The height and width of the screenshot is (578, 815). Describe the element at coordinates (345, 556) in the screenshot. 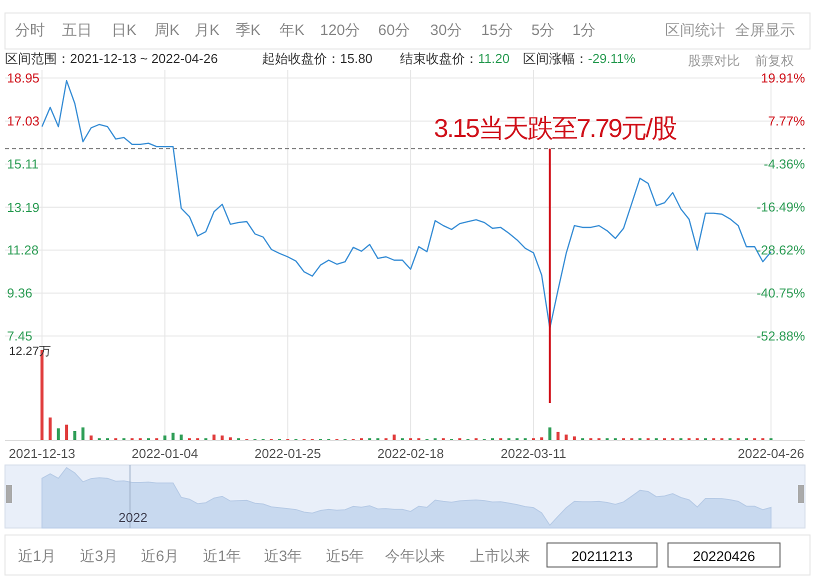

I see `text: 近5年` at that location.